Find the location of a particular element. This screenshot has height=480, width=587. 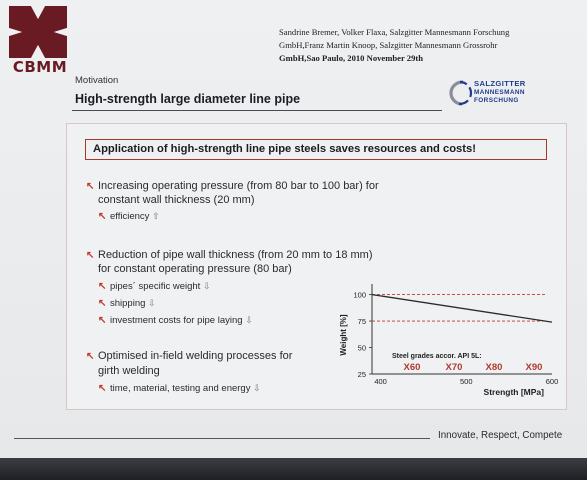

bullet-continuation: girth welding is located at coordinates (129, 371).